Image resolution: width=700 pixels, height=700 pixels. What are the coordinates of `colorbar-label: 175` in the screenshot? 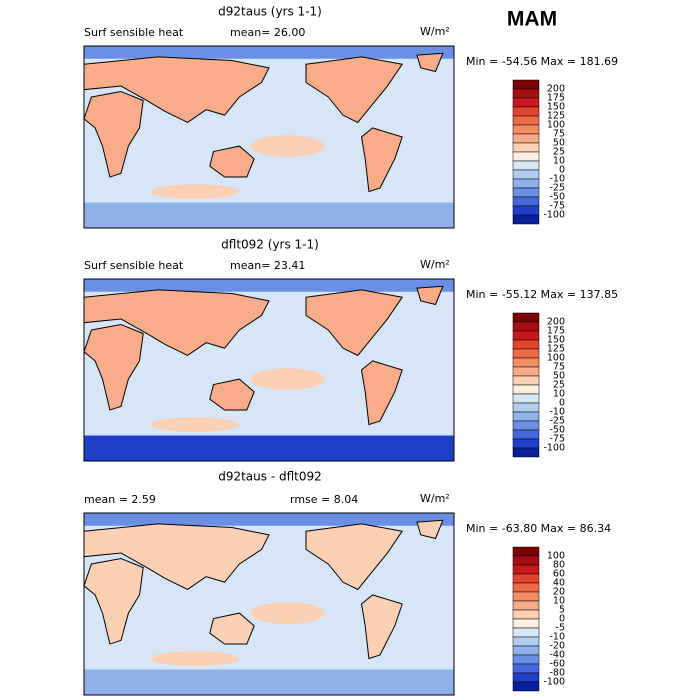 It's located at (556, 331).